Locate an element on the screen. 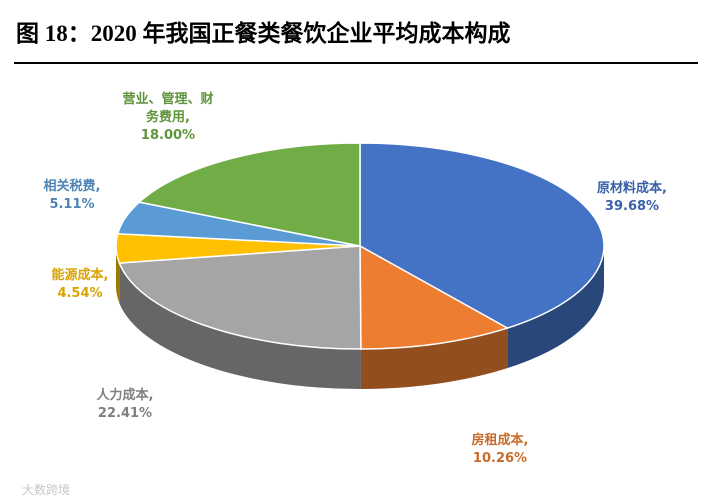 This screenshot has width=712, height=502. category-label: 原材料成本, is located at coordinates (632, 188).